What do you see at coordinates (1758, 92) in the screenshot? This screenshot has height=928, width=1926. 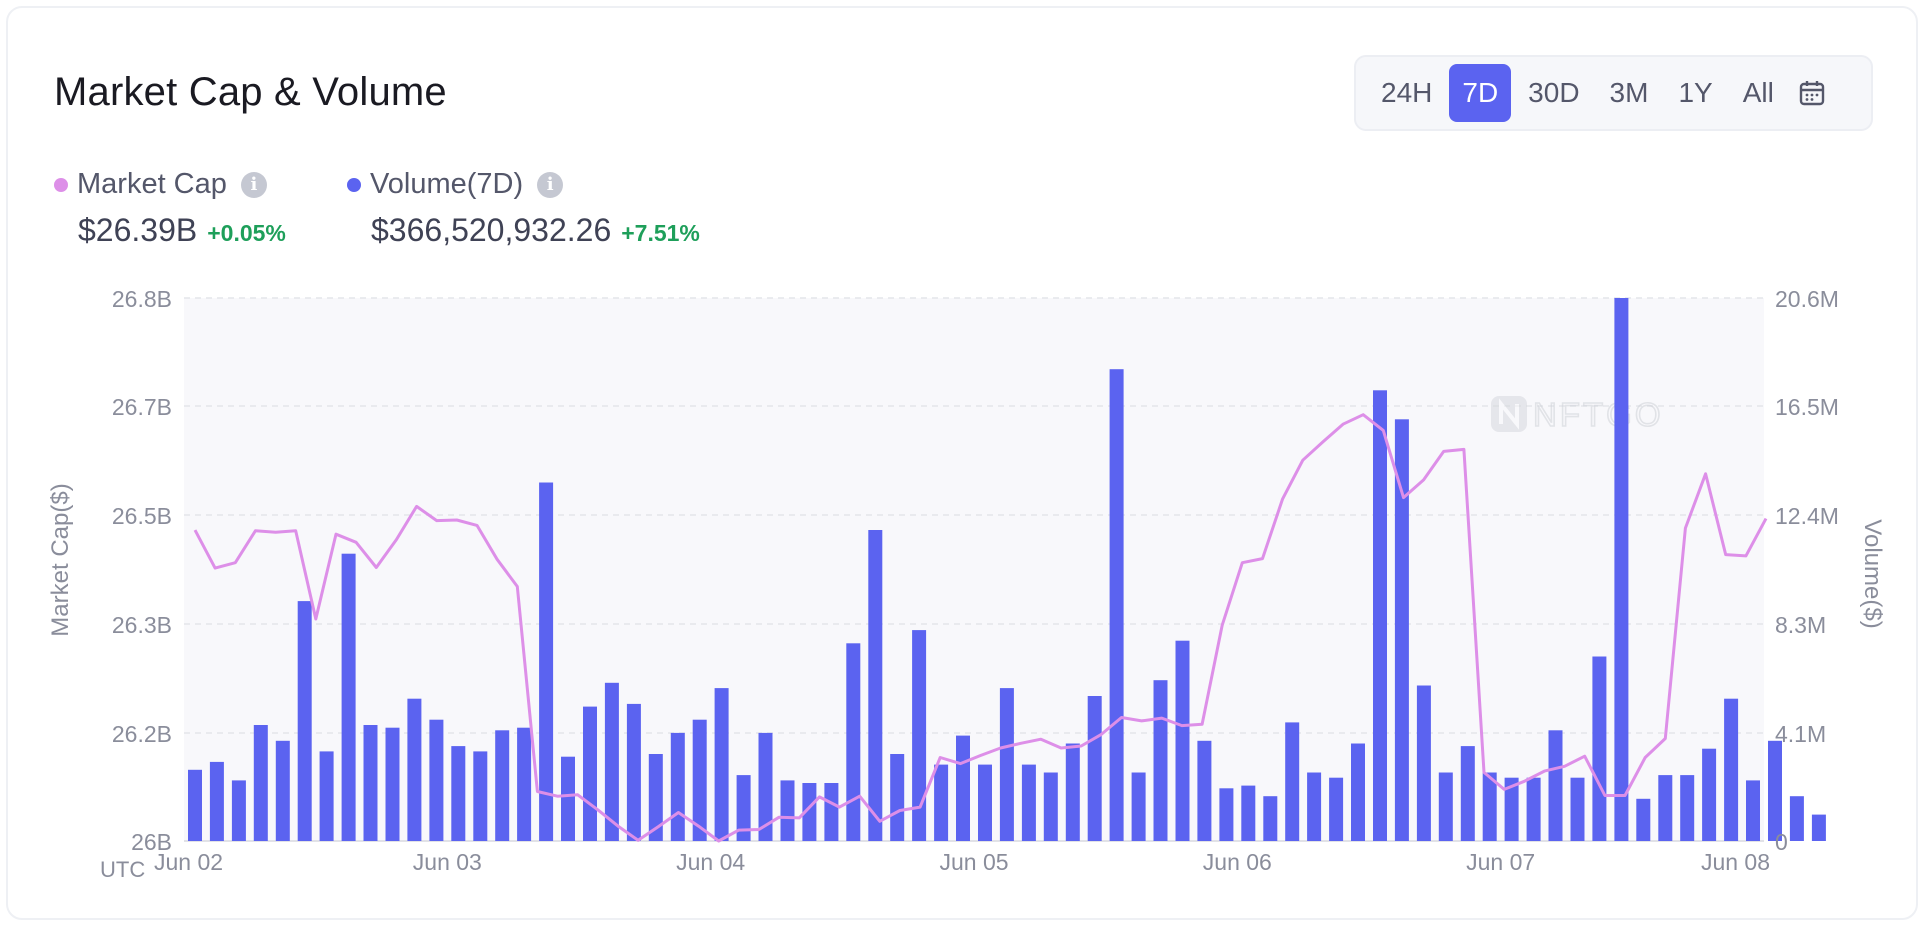 I see `range-all-button: All` at bounding box center [1758, 92].